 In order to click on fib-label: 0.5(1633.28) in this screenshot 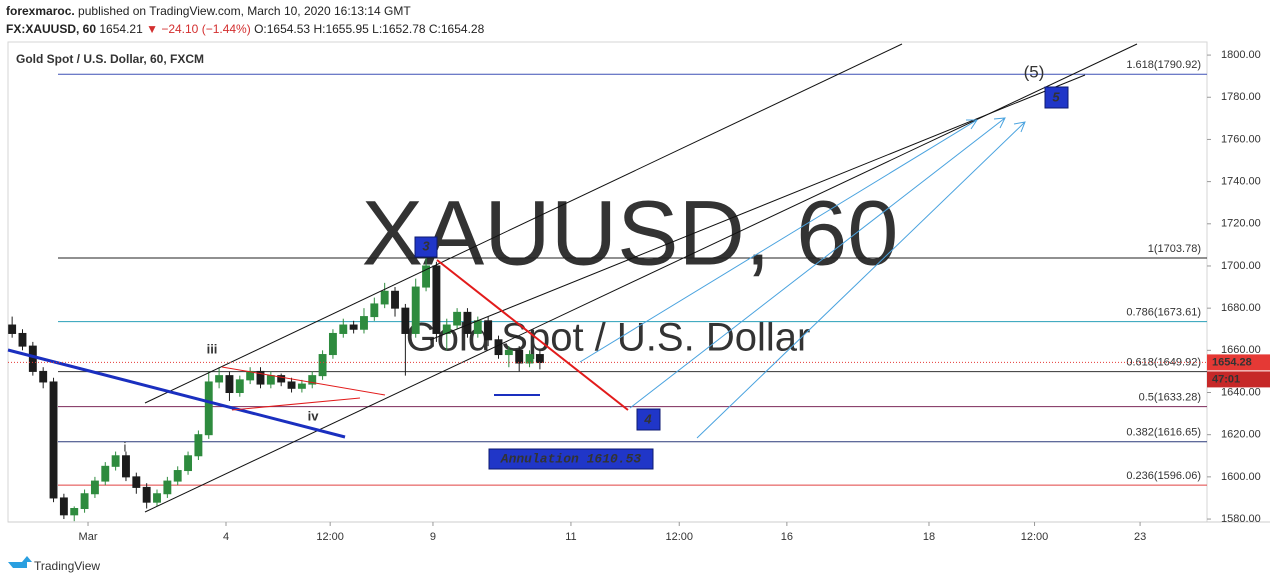, I will do `click(1170, 398)`.